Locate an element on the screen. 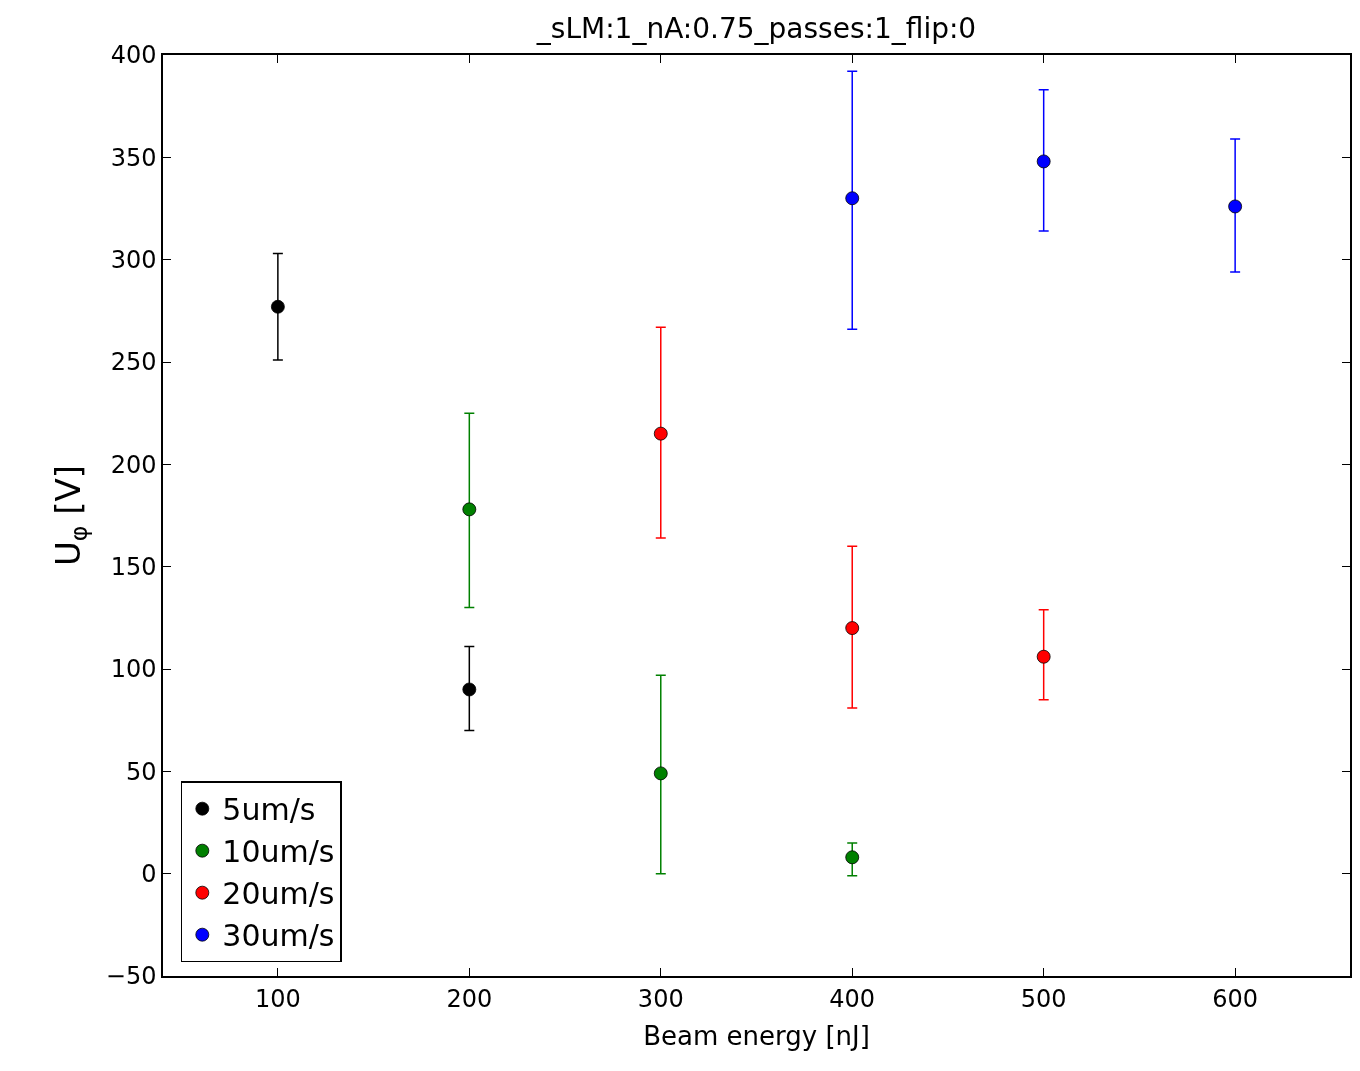  y-tick-label: 100 is located at coordinates (133, 669).